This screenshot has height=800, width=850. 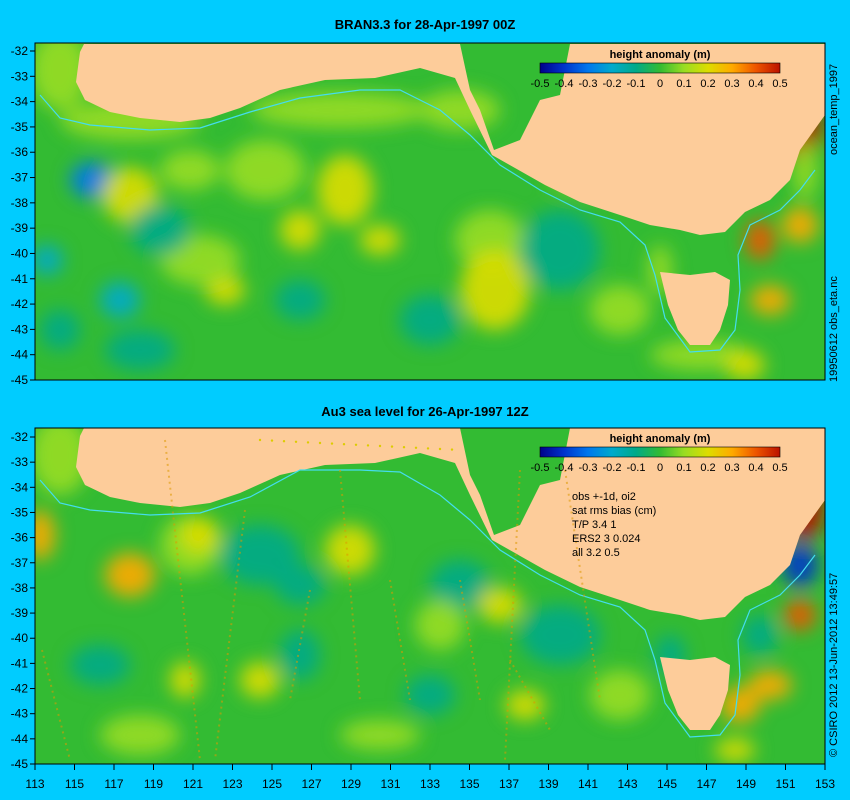 I want to click on stats-line: ERS2 3 0.024, so click(x=606, y=539).